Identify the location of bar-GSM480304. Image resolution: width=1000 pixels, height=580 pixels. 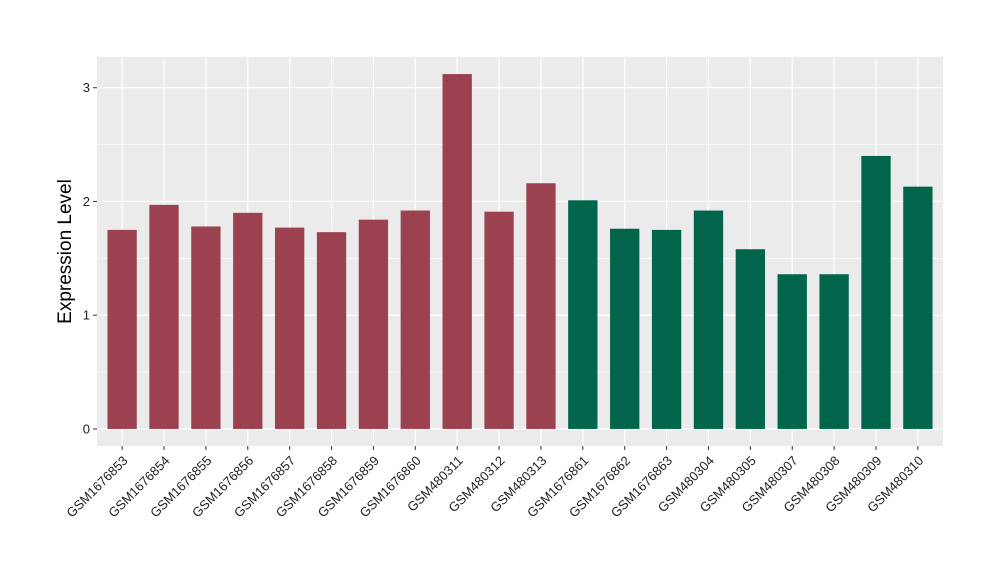
(708, 319).